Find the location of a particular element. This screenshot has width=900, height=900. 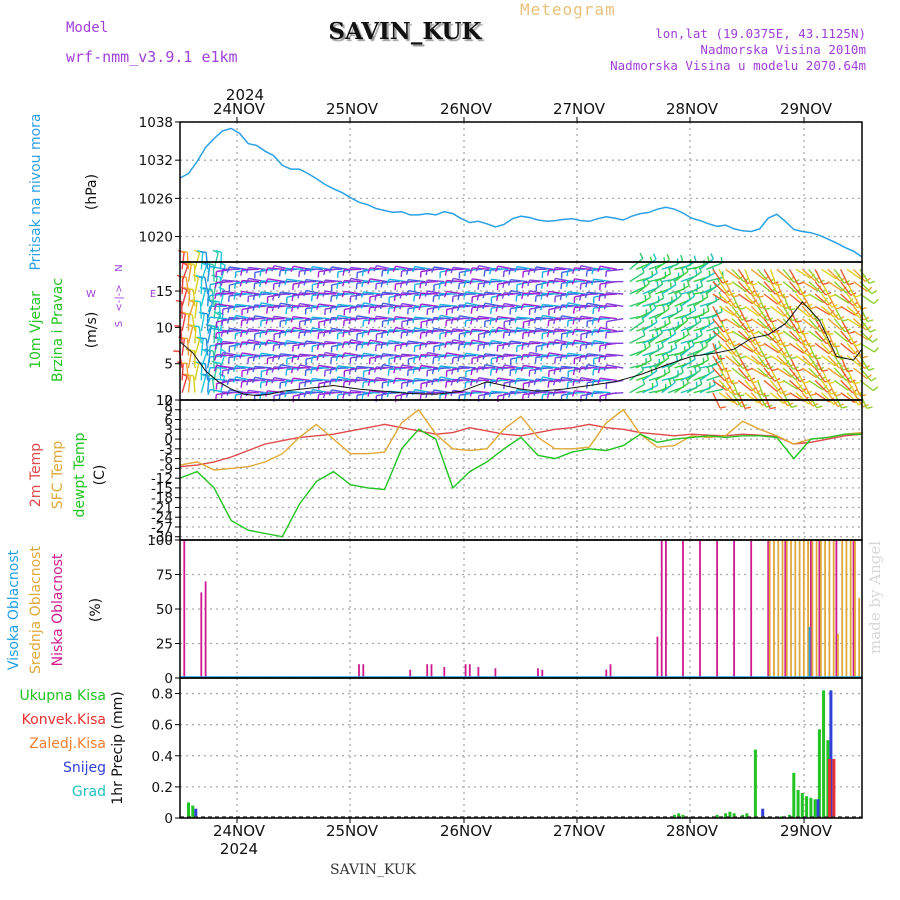

wind-y-tick-label: 10 is located at coordinates (164, 328).